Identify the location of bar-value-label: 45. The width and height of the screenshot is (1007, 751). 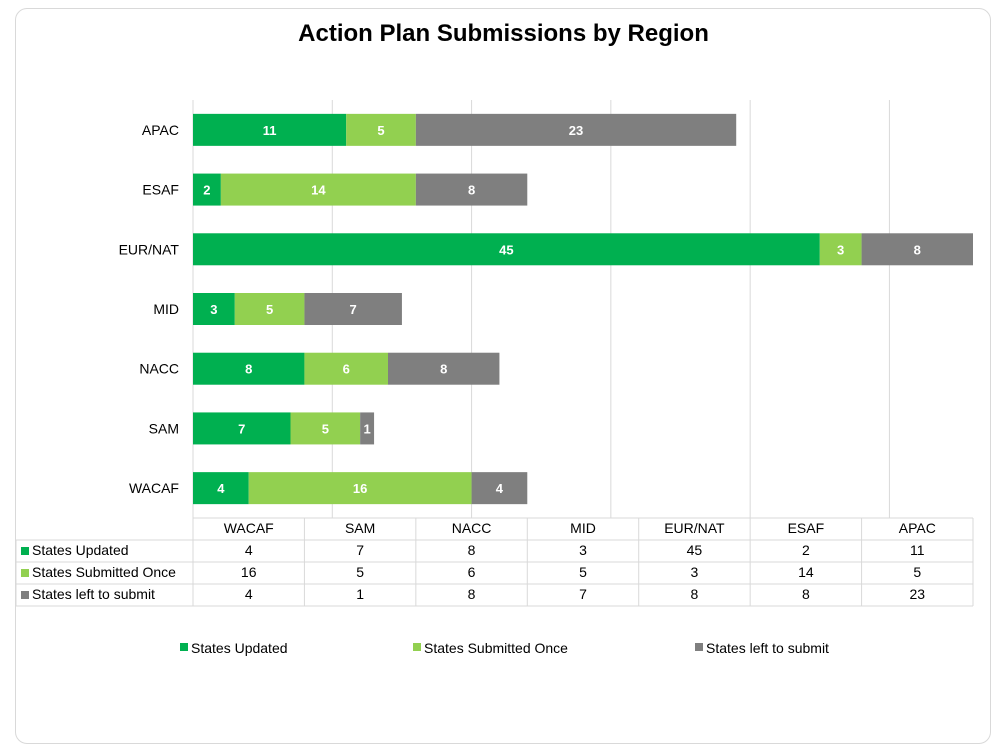
(506, 249).